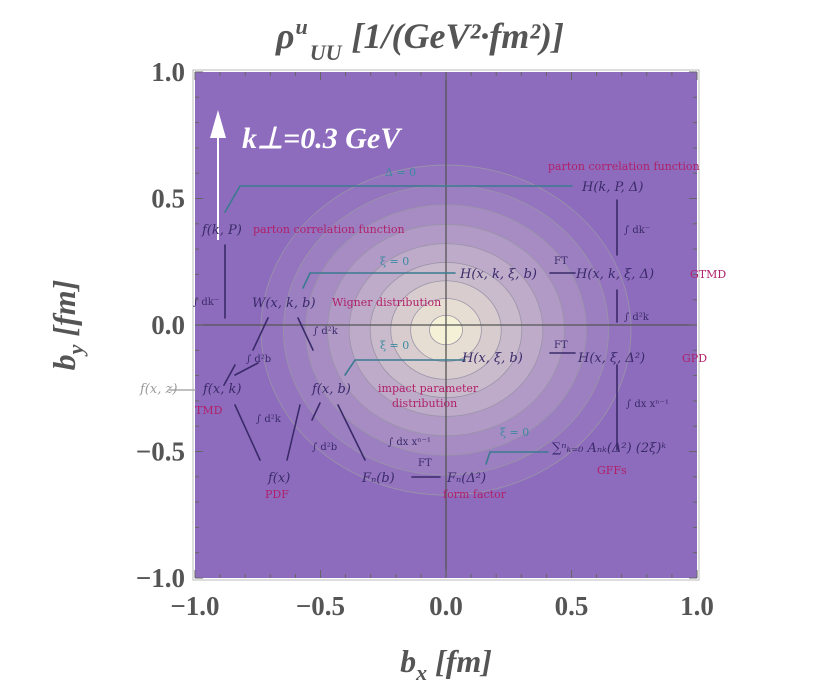  What do you see at coordinates (278, 478) in the screenshot?
I see `svg-text: f(x)` at bounding box center [278, 478].